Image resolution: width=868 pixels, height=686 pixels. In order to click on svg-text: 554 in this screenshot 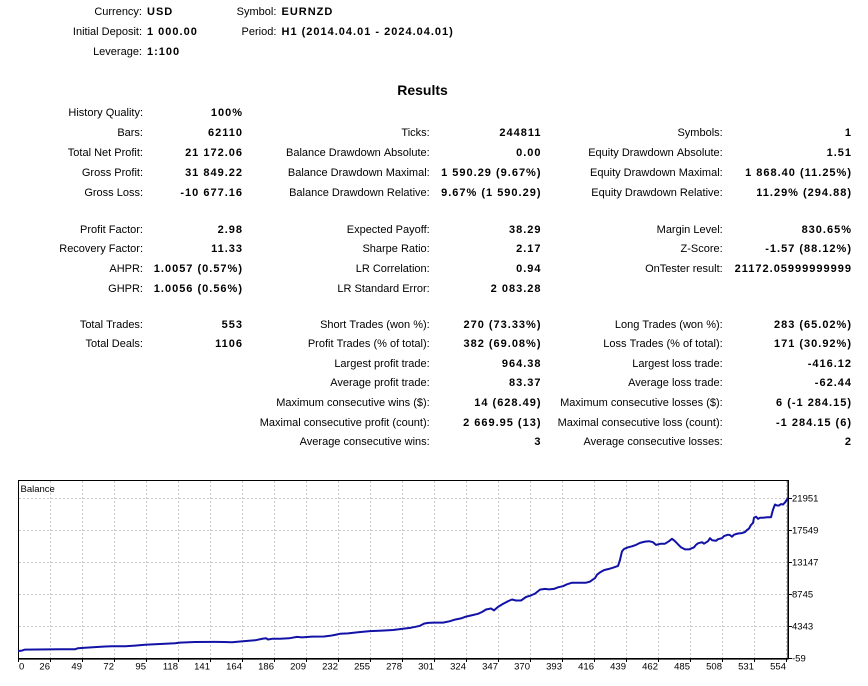, I will do `click(778, 667)`.